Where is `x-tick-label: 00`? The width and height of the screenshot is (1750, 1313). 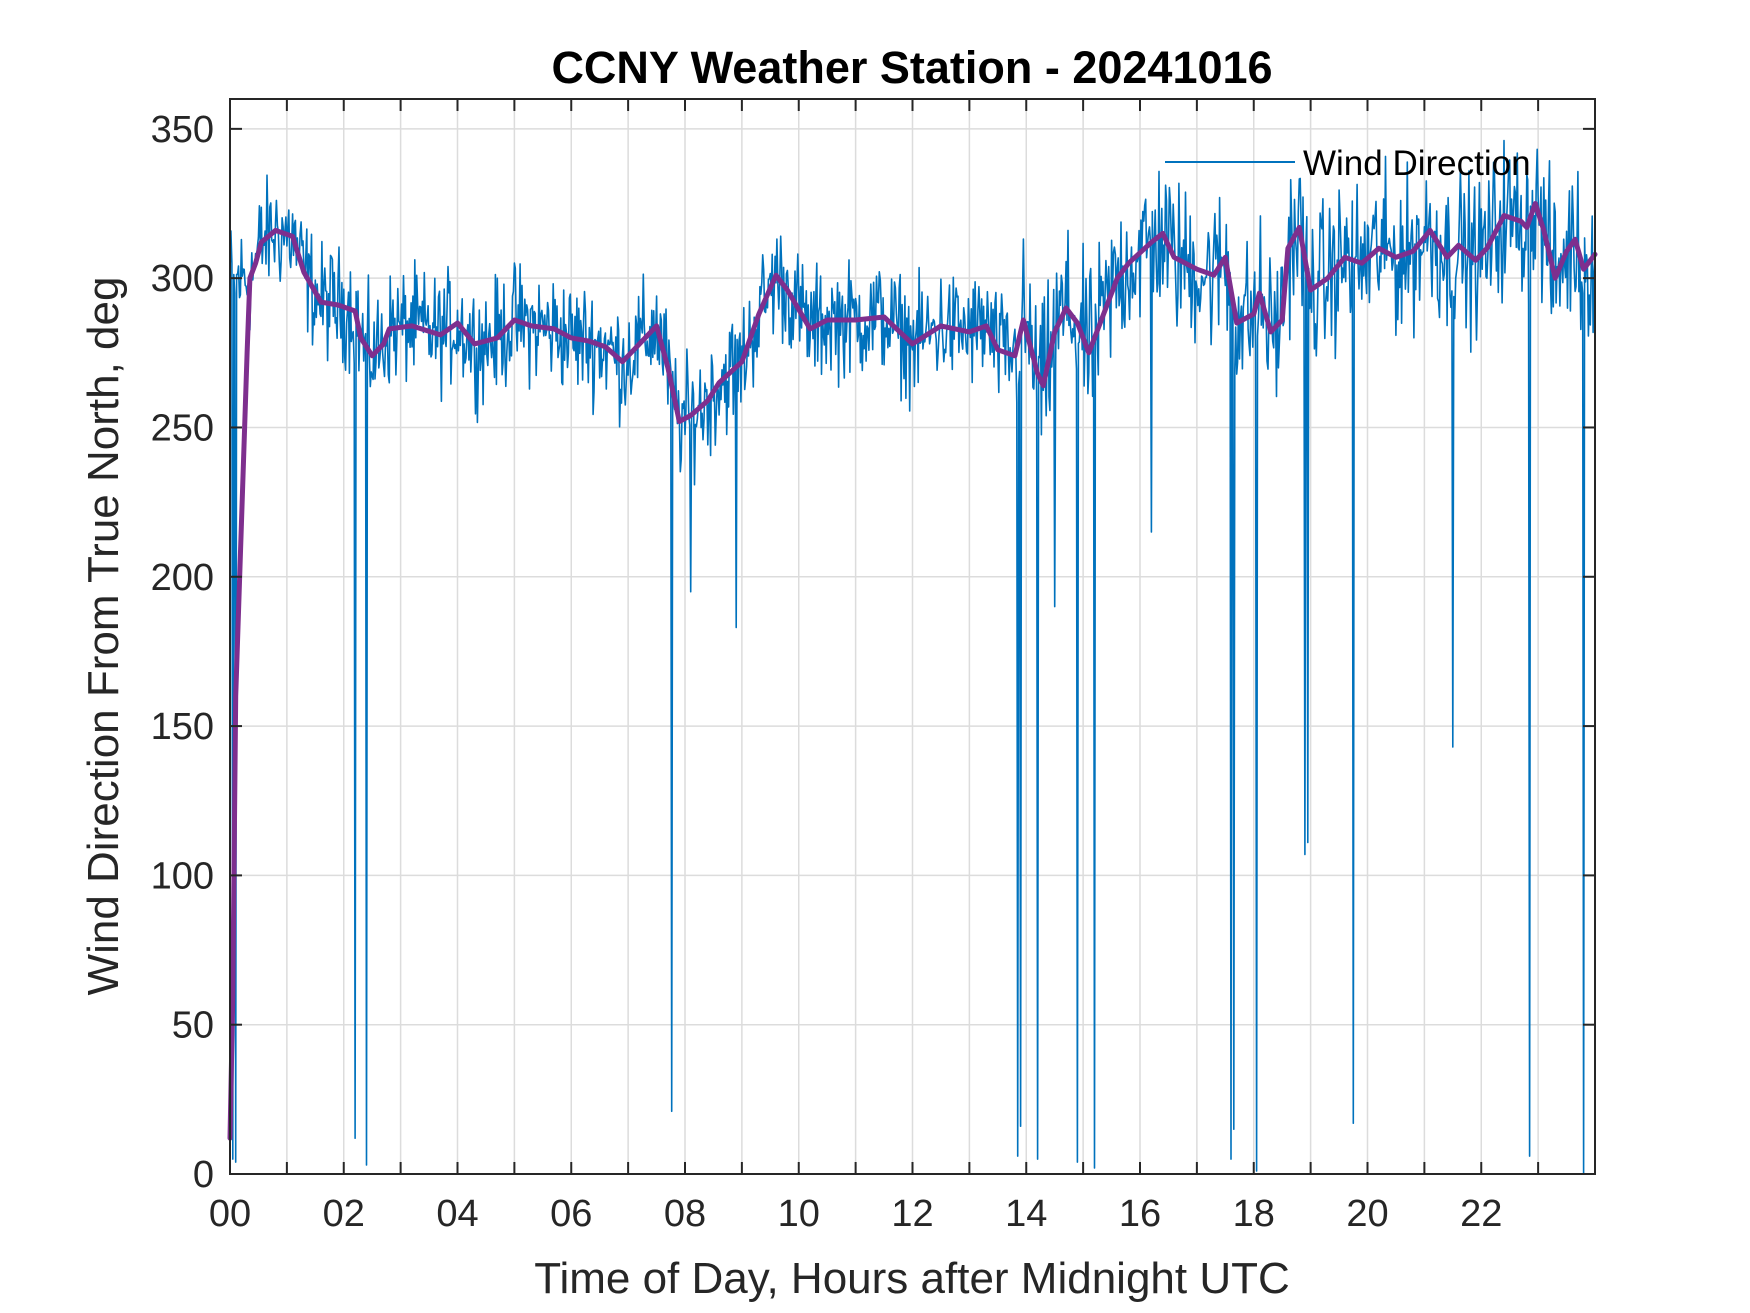 x-tick-label: 00 is located at coordinates (230, 1214).